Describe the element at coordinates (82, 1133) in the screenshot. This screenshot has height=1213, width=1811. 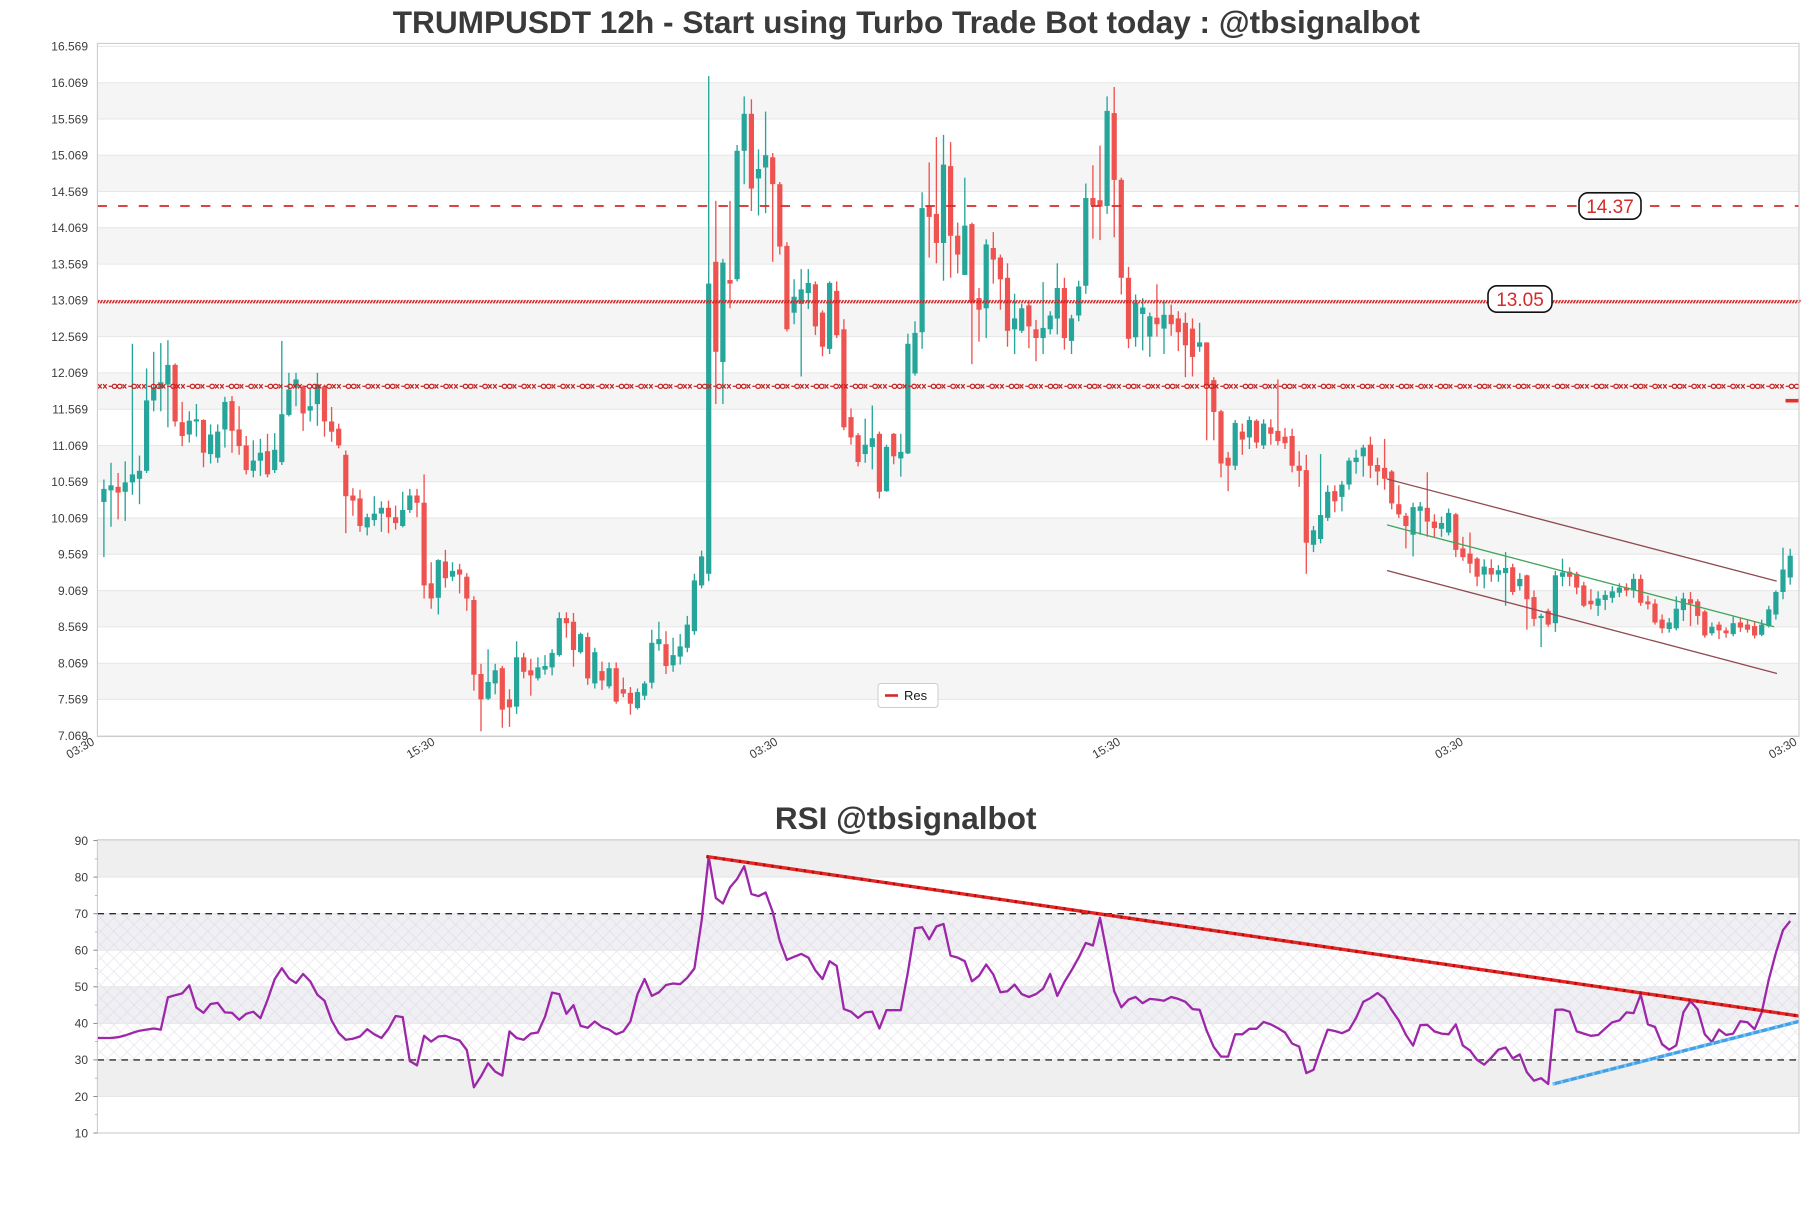
I see `svg-text: 10` at that location.